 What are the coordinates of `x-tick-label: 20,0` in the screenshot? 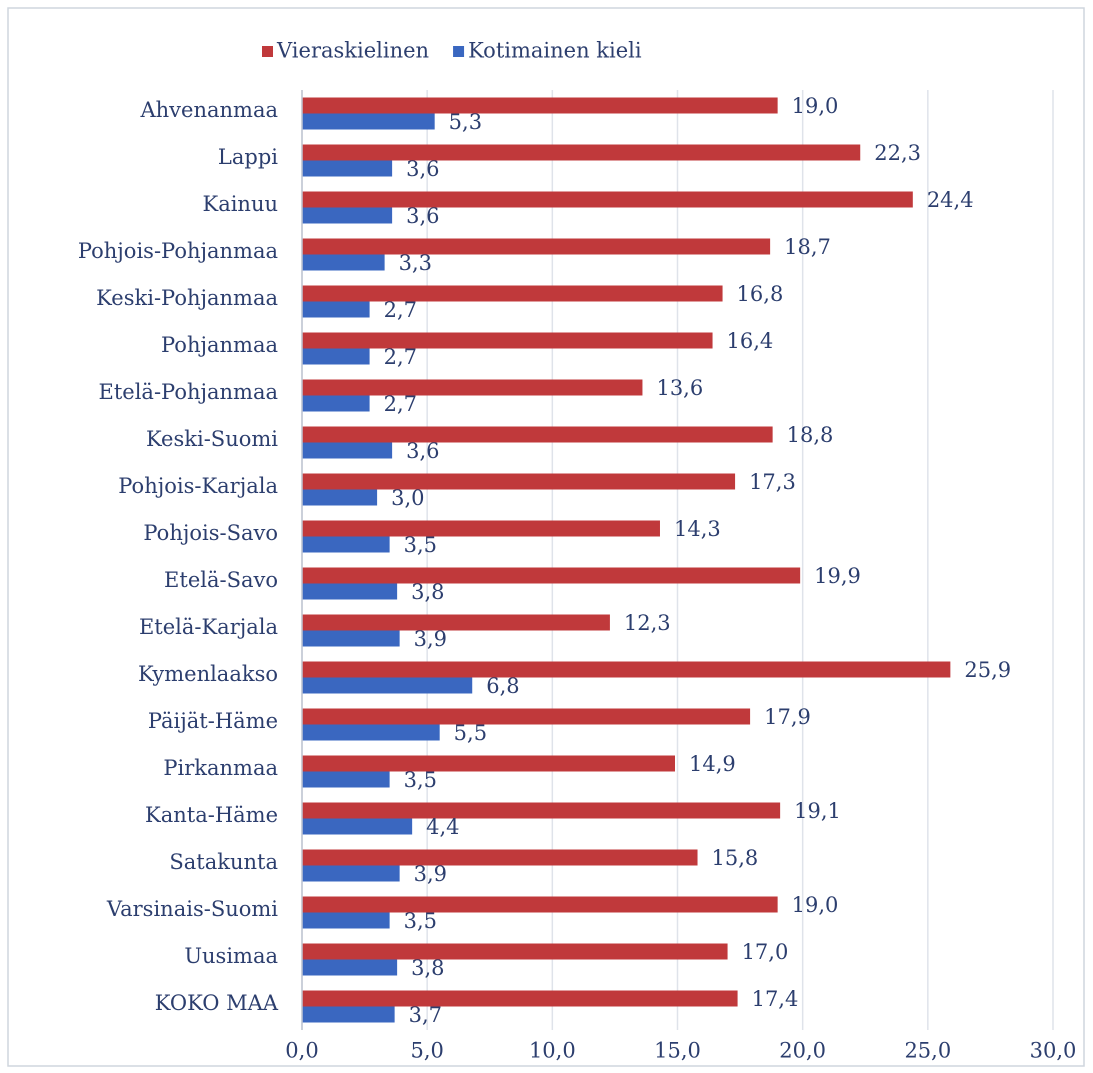 It's located at (802, 1051).